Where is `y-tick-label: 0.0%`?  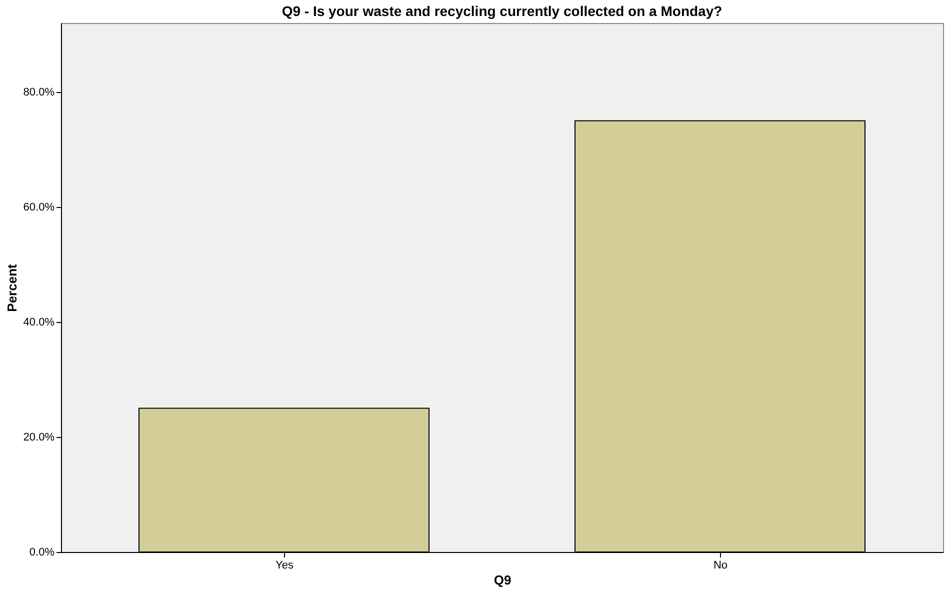
y-tick-label: 0.0% is located at coordinates (42, 552).